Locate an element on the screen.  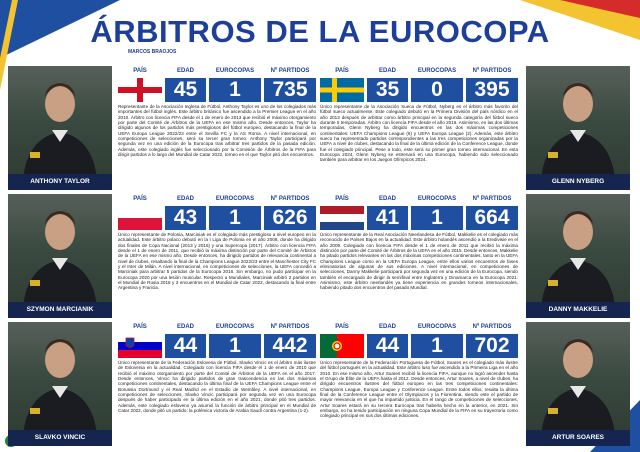
referee-name: ANTHONY TAYLOR is located at coordinates (60, 182).